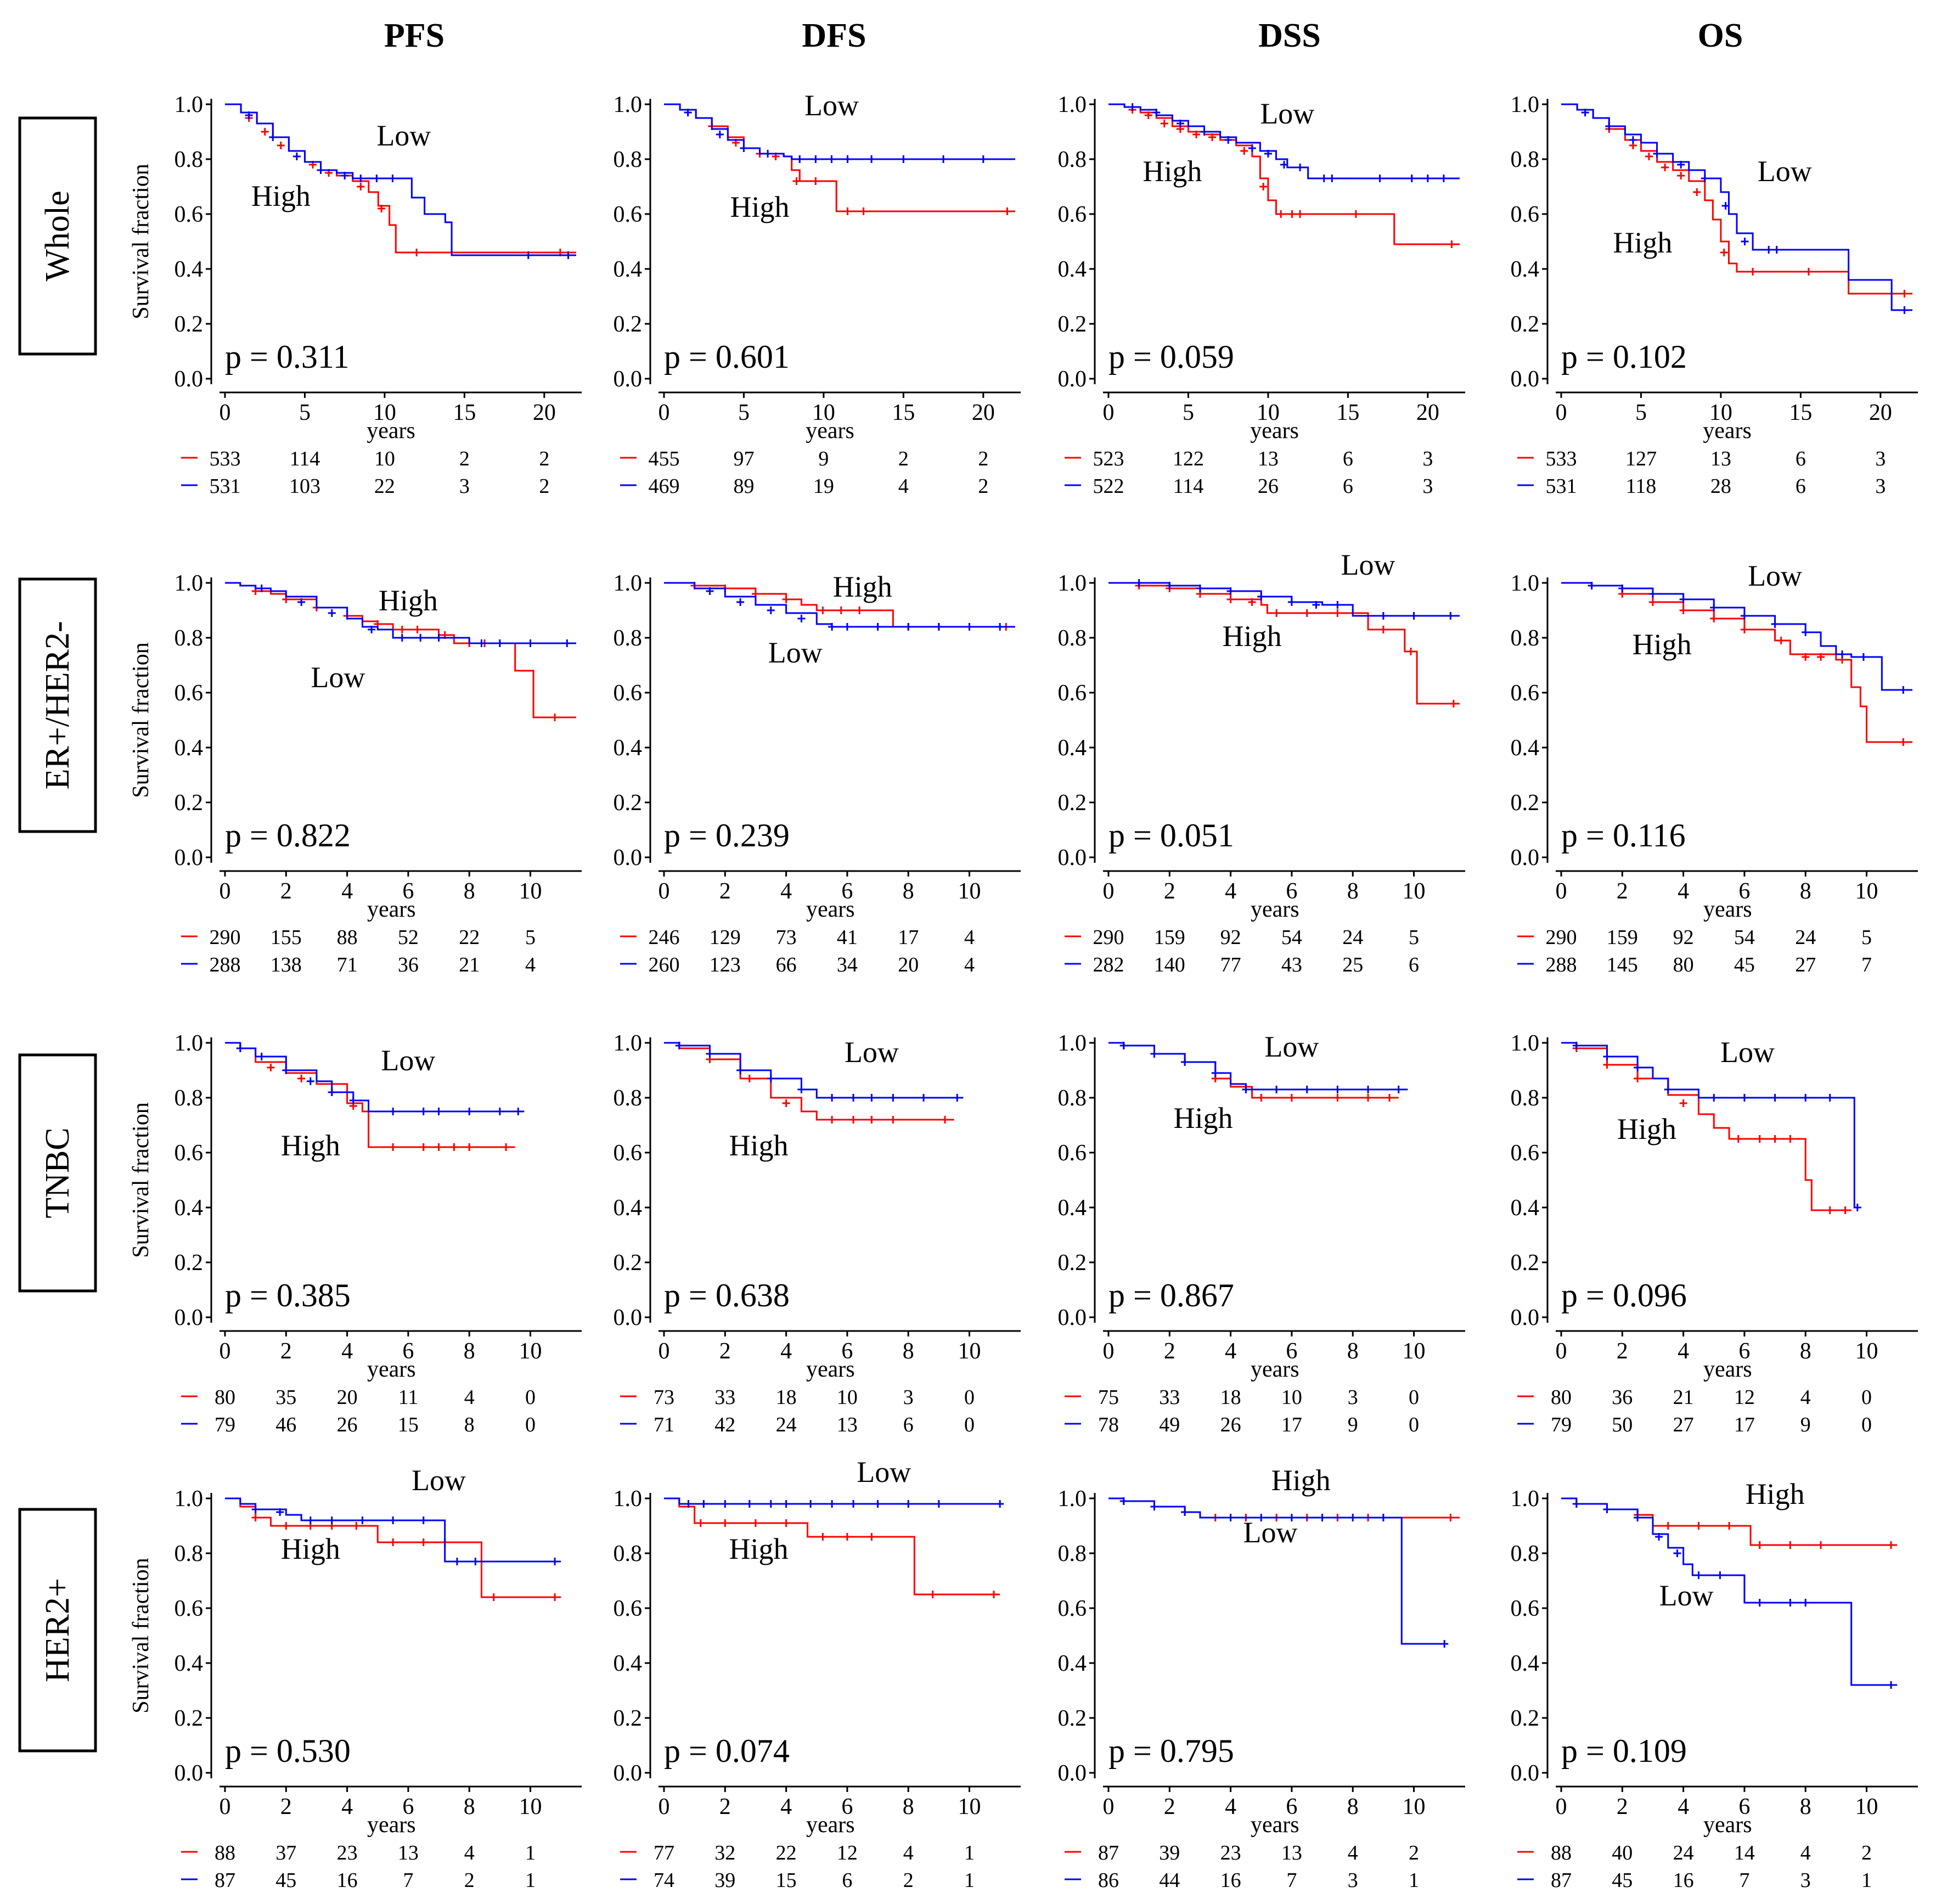 This screenshot has width=1936, height=1904. What do you see at coordinates (1806, 1397) in the screenshot?
I see `high-risk-count: 4` at bounding box center [1806, 1397].